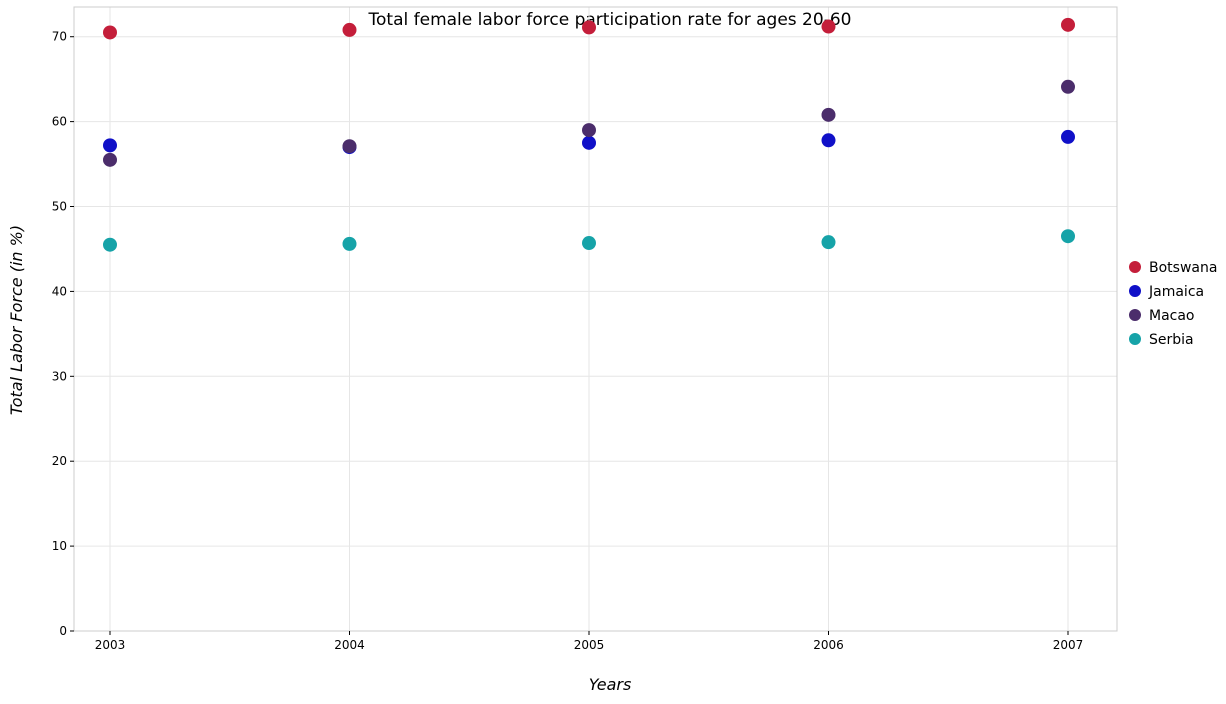  I want to click on y-tick-label: 30, so click(59, 376).